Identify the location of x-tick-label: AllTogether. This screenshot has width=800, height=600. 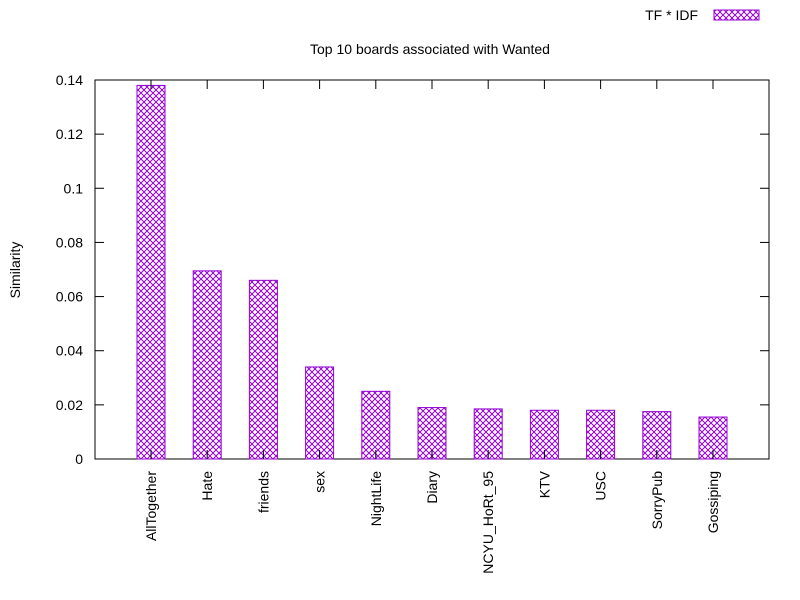
(151, 506).